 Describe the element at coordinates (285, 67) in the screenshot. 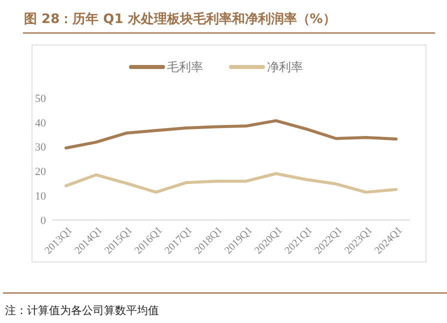

I see `legend-label: 净利率` at that location.